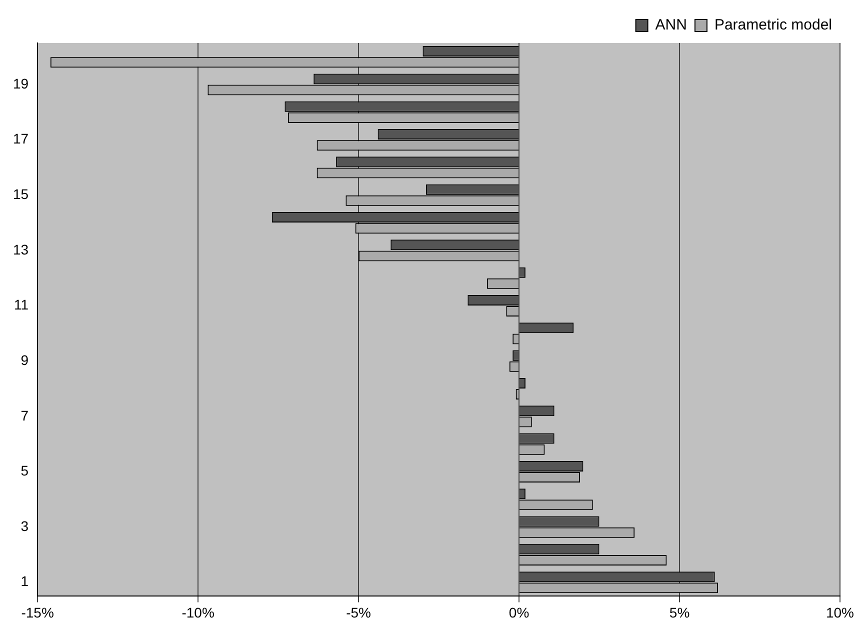 The height and width of the screenshot is (635, 860). I want to click on y-tick-label: 9, so click(24, 360).